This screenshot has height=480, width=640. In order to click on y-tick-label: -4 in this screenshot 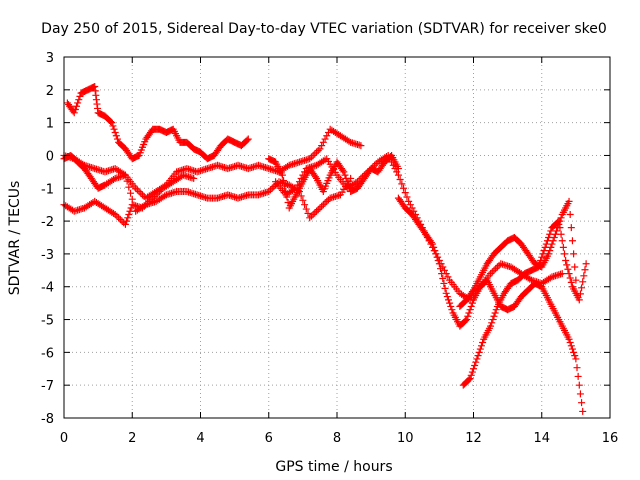, I will do `click(47, 288)`.